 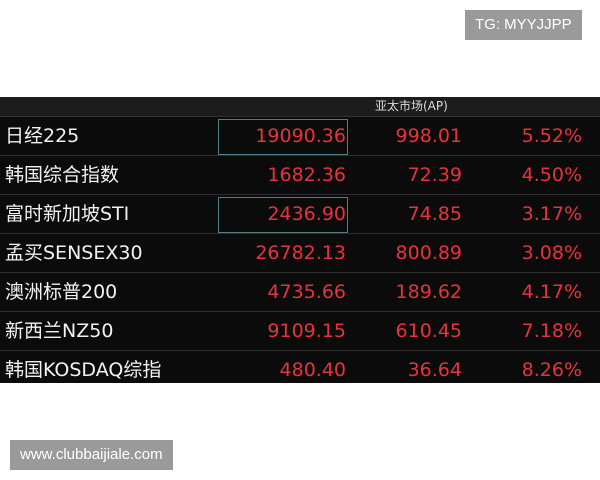 I want to click on table-row: 新西兰NZ50 9109.15 610.45 7.18%, so click(x=300, y=331).